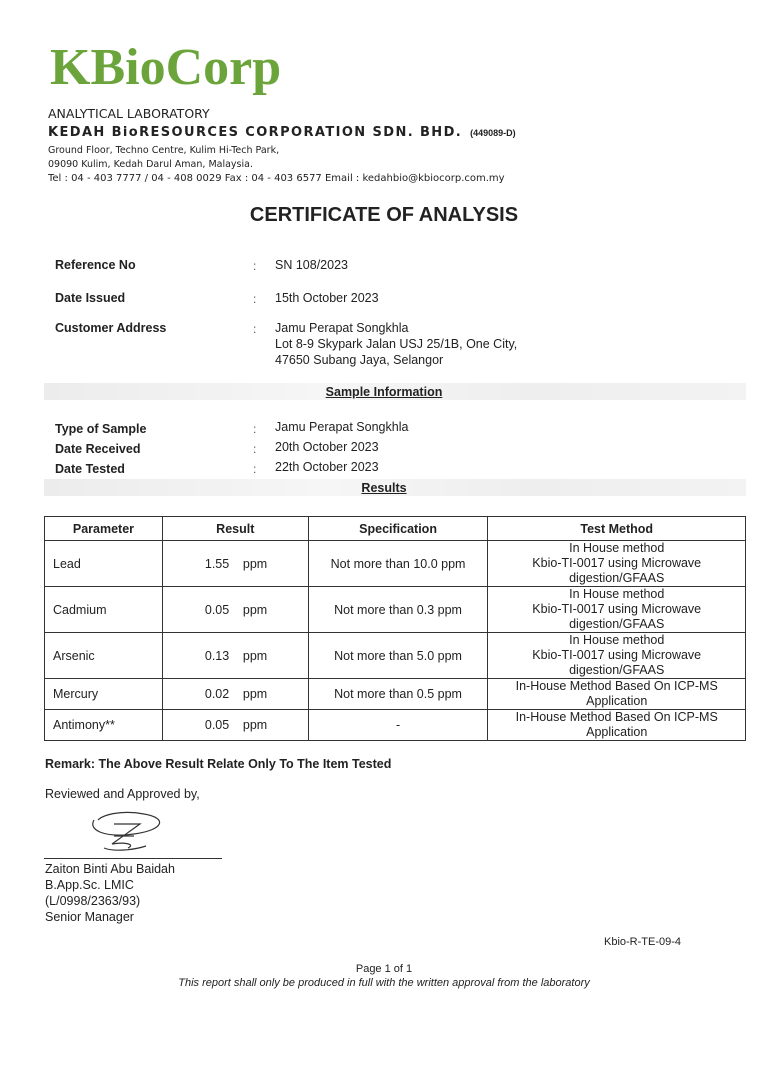 The image size is (768, 1086). I want to click on signature, so click(126, 831).